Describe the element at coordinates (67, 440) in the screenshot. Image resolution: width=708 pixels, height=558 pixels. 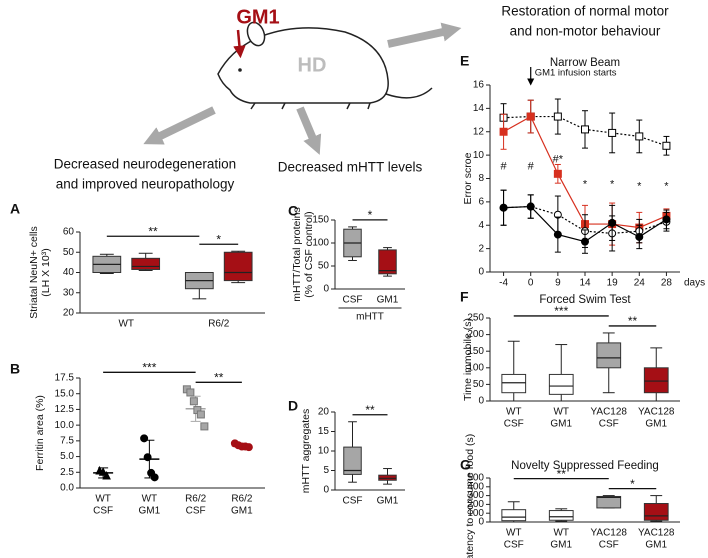
I see `y-tick-label: 7.5` at that location.